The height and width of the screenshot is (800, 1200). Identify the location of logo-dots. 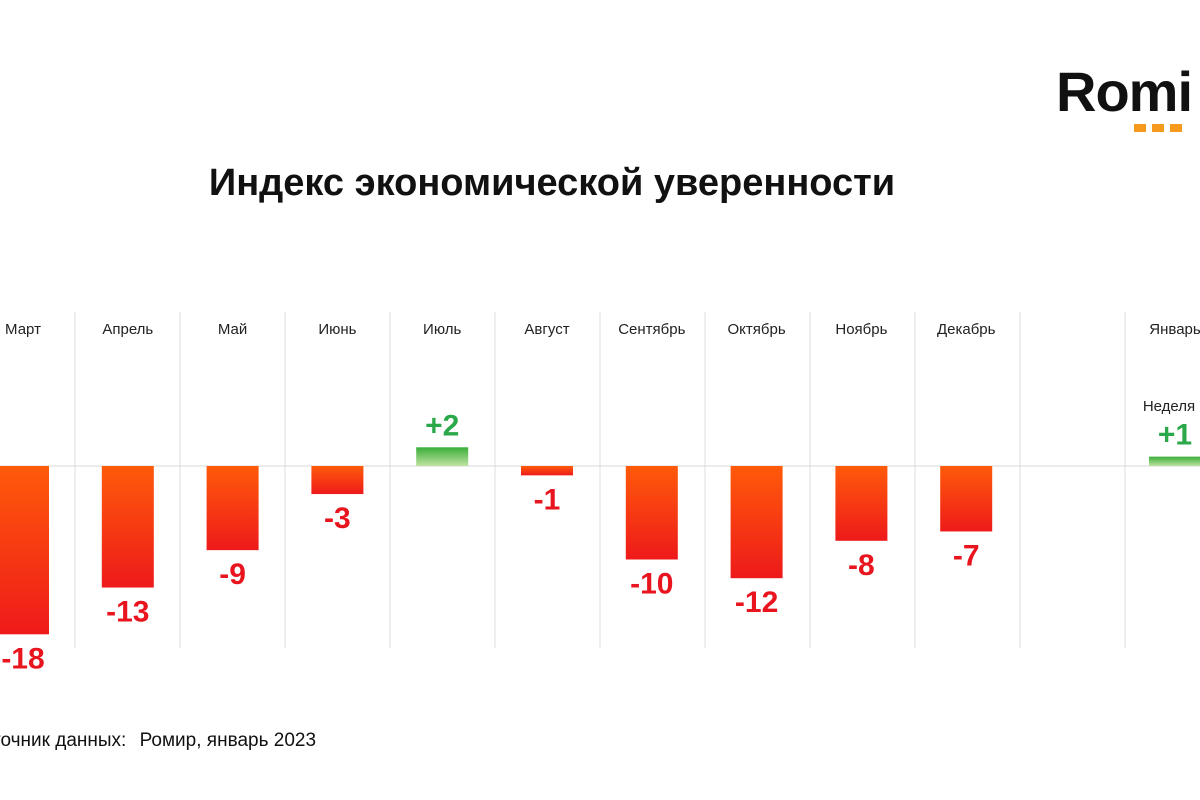
(1161, 126).